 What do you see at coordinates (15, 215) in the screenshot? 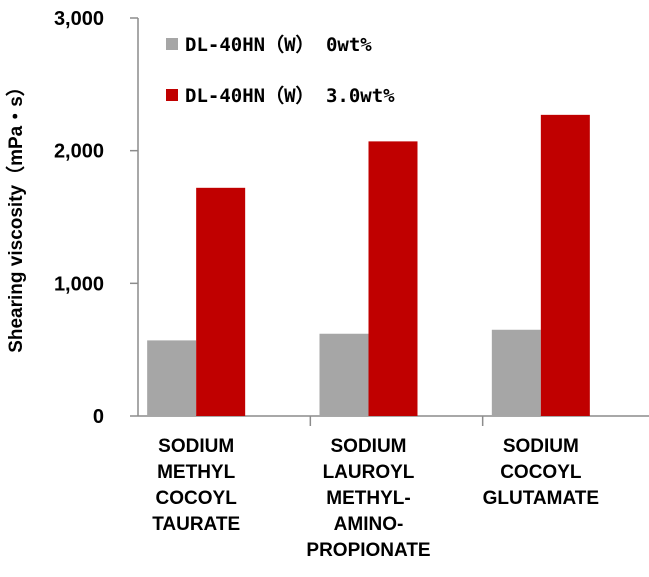
I see `y-axis-label: Shearing viscosity（mPa・s）` at bounding box center [15, 215].